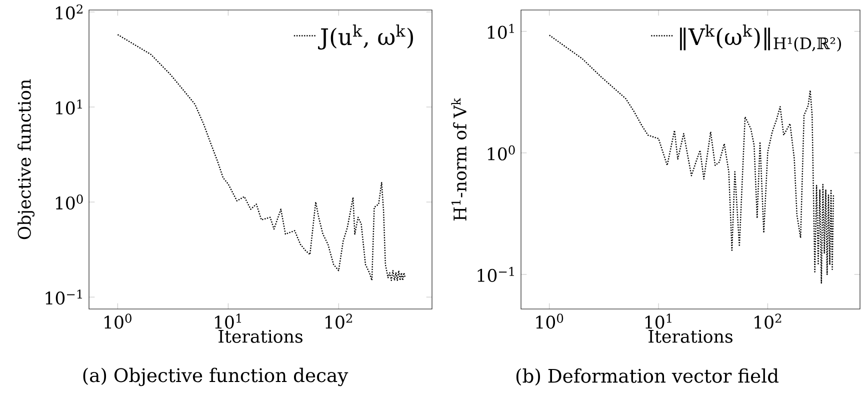  What do you see at coordinates (459, 159) in the screenshot?
I see `y-axis-title: H$^{1}$-norm of V$^{k}$` at bounding box center [459, 159].